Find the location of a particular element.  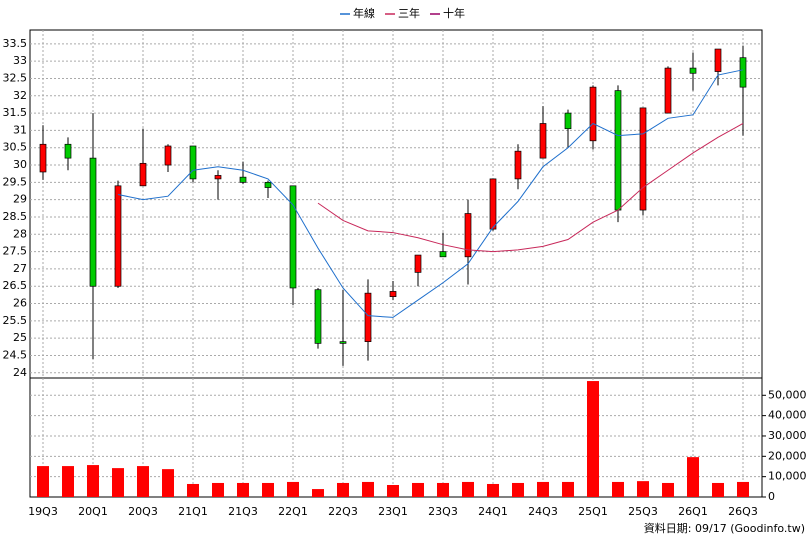

y-tick-label: 31 is located at coordinates (20, 129).